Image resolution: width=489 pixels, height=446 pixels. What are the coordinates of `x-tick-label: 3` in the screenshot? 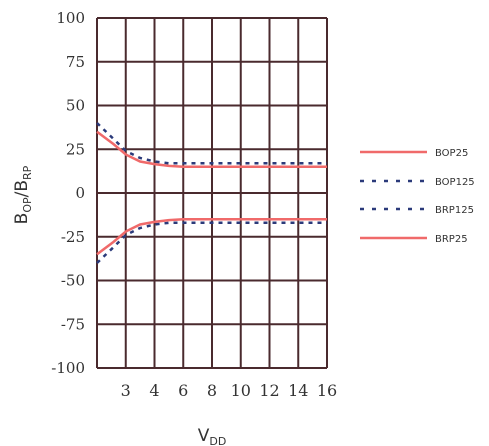 It's located at (126, 390).